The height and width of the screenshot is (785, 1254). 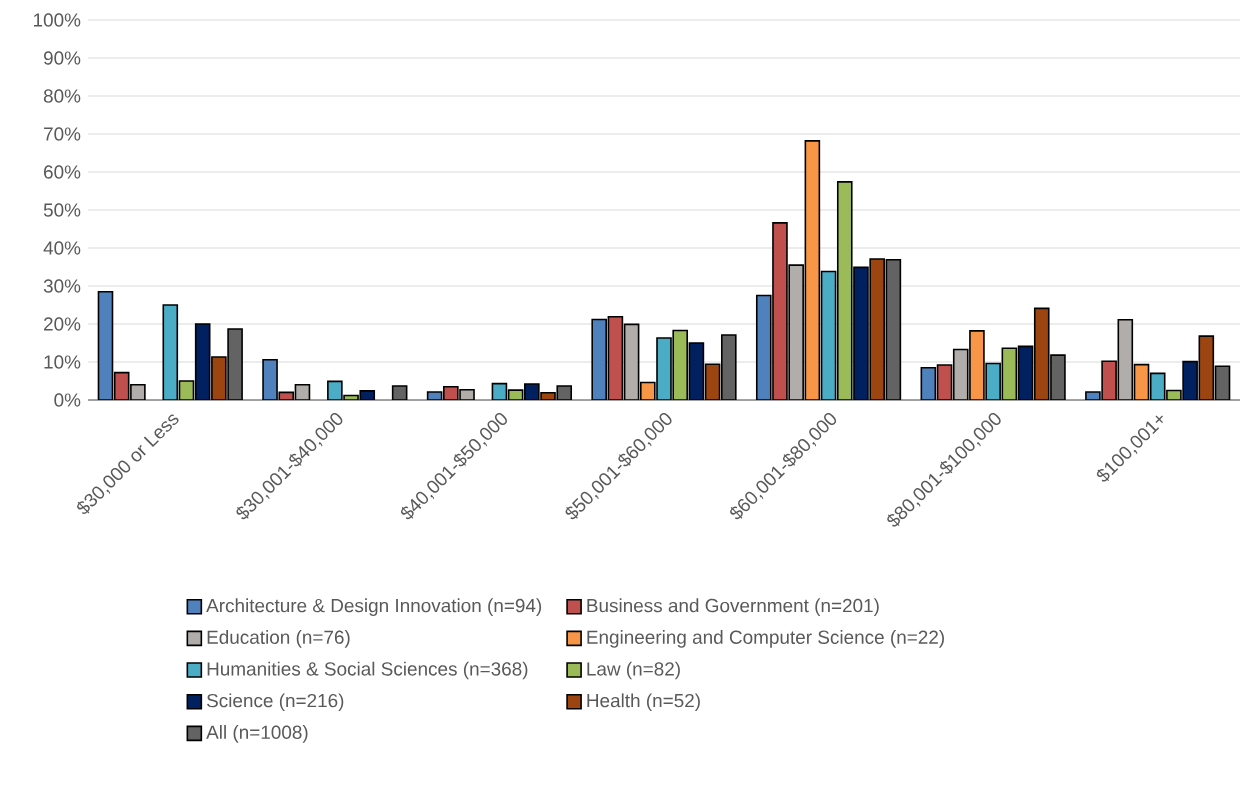 I want to click on y-tick-label: 0%, so click(x=67, y=400).